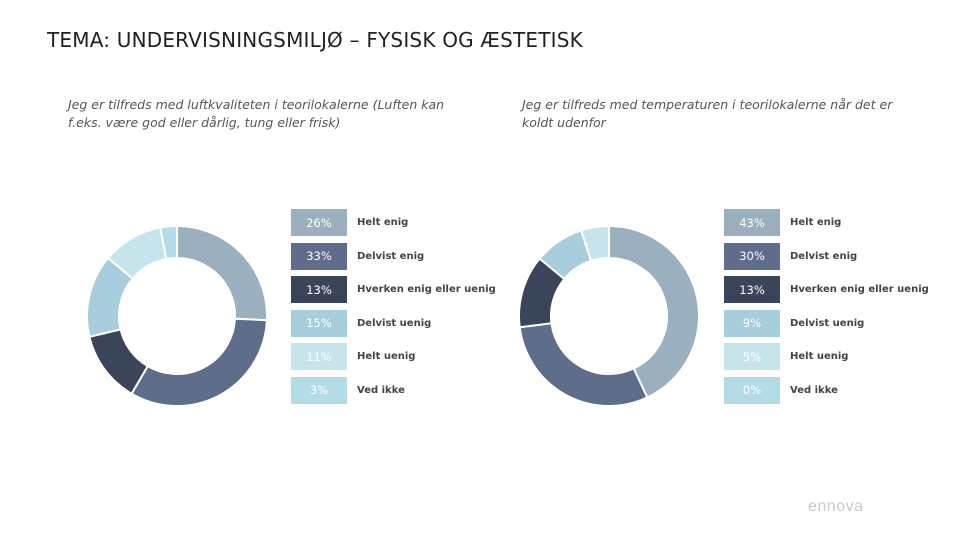 The image size is (960, 540). Describe the element at coordinates (752, 356) in the screenshot. I see `legend-value-badge: 5%` at that location.